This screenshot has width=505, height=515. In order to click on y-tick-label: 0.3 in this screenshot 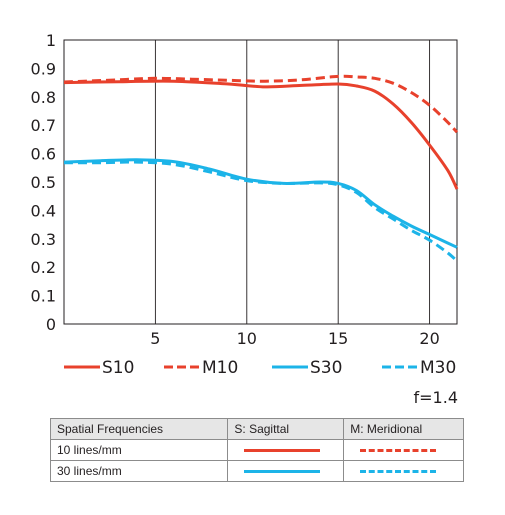, I will do `click(43, 239)`.